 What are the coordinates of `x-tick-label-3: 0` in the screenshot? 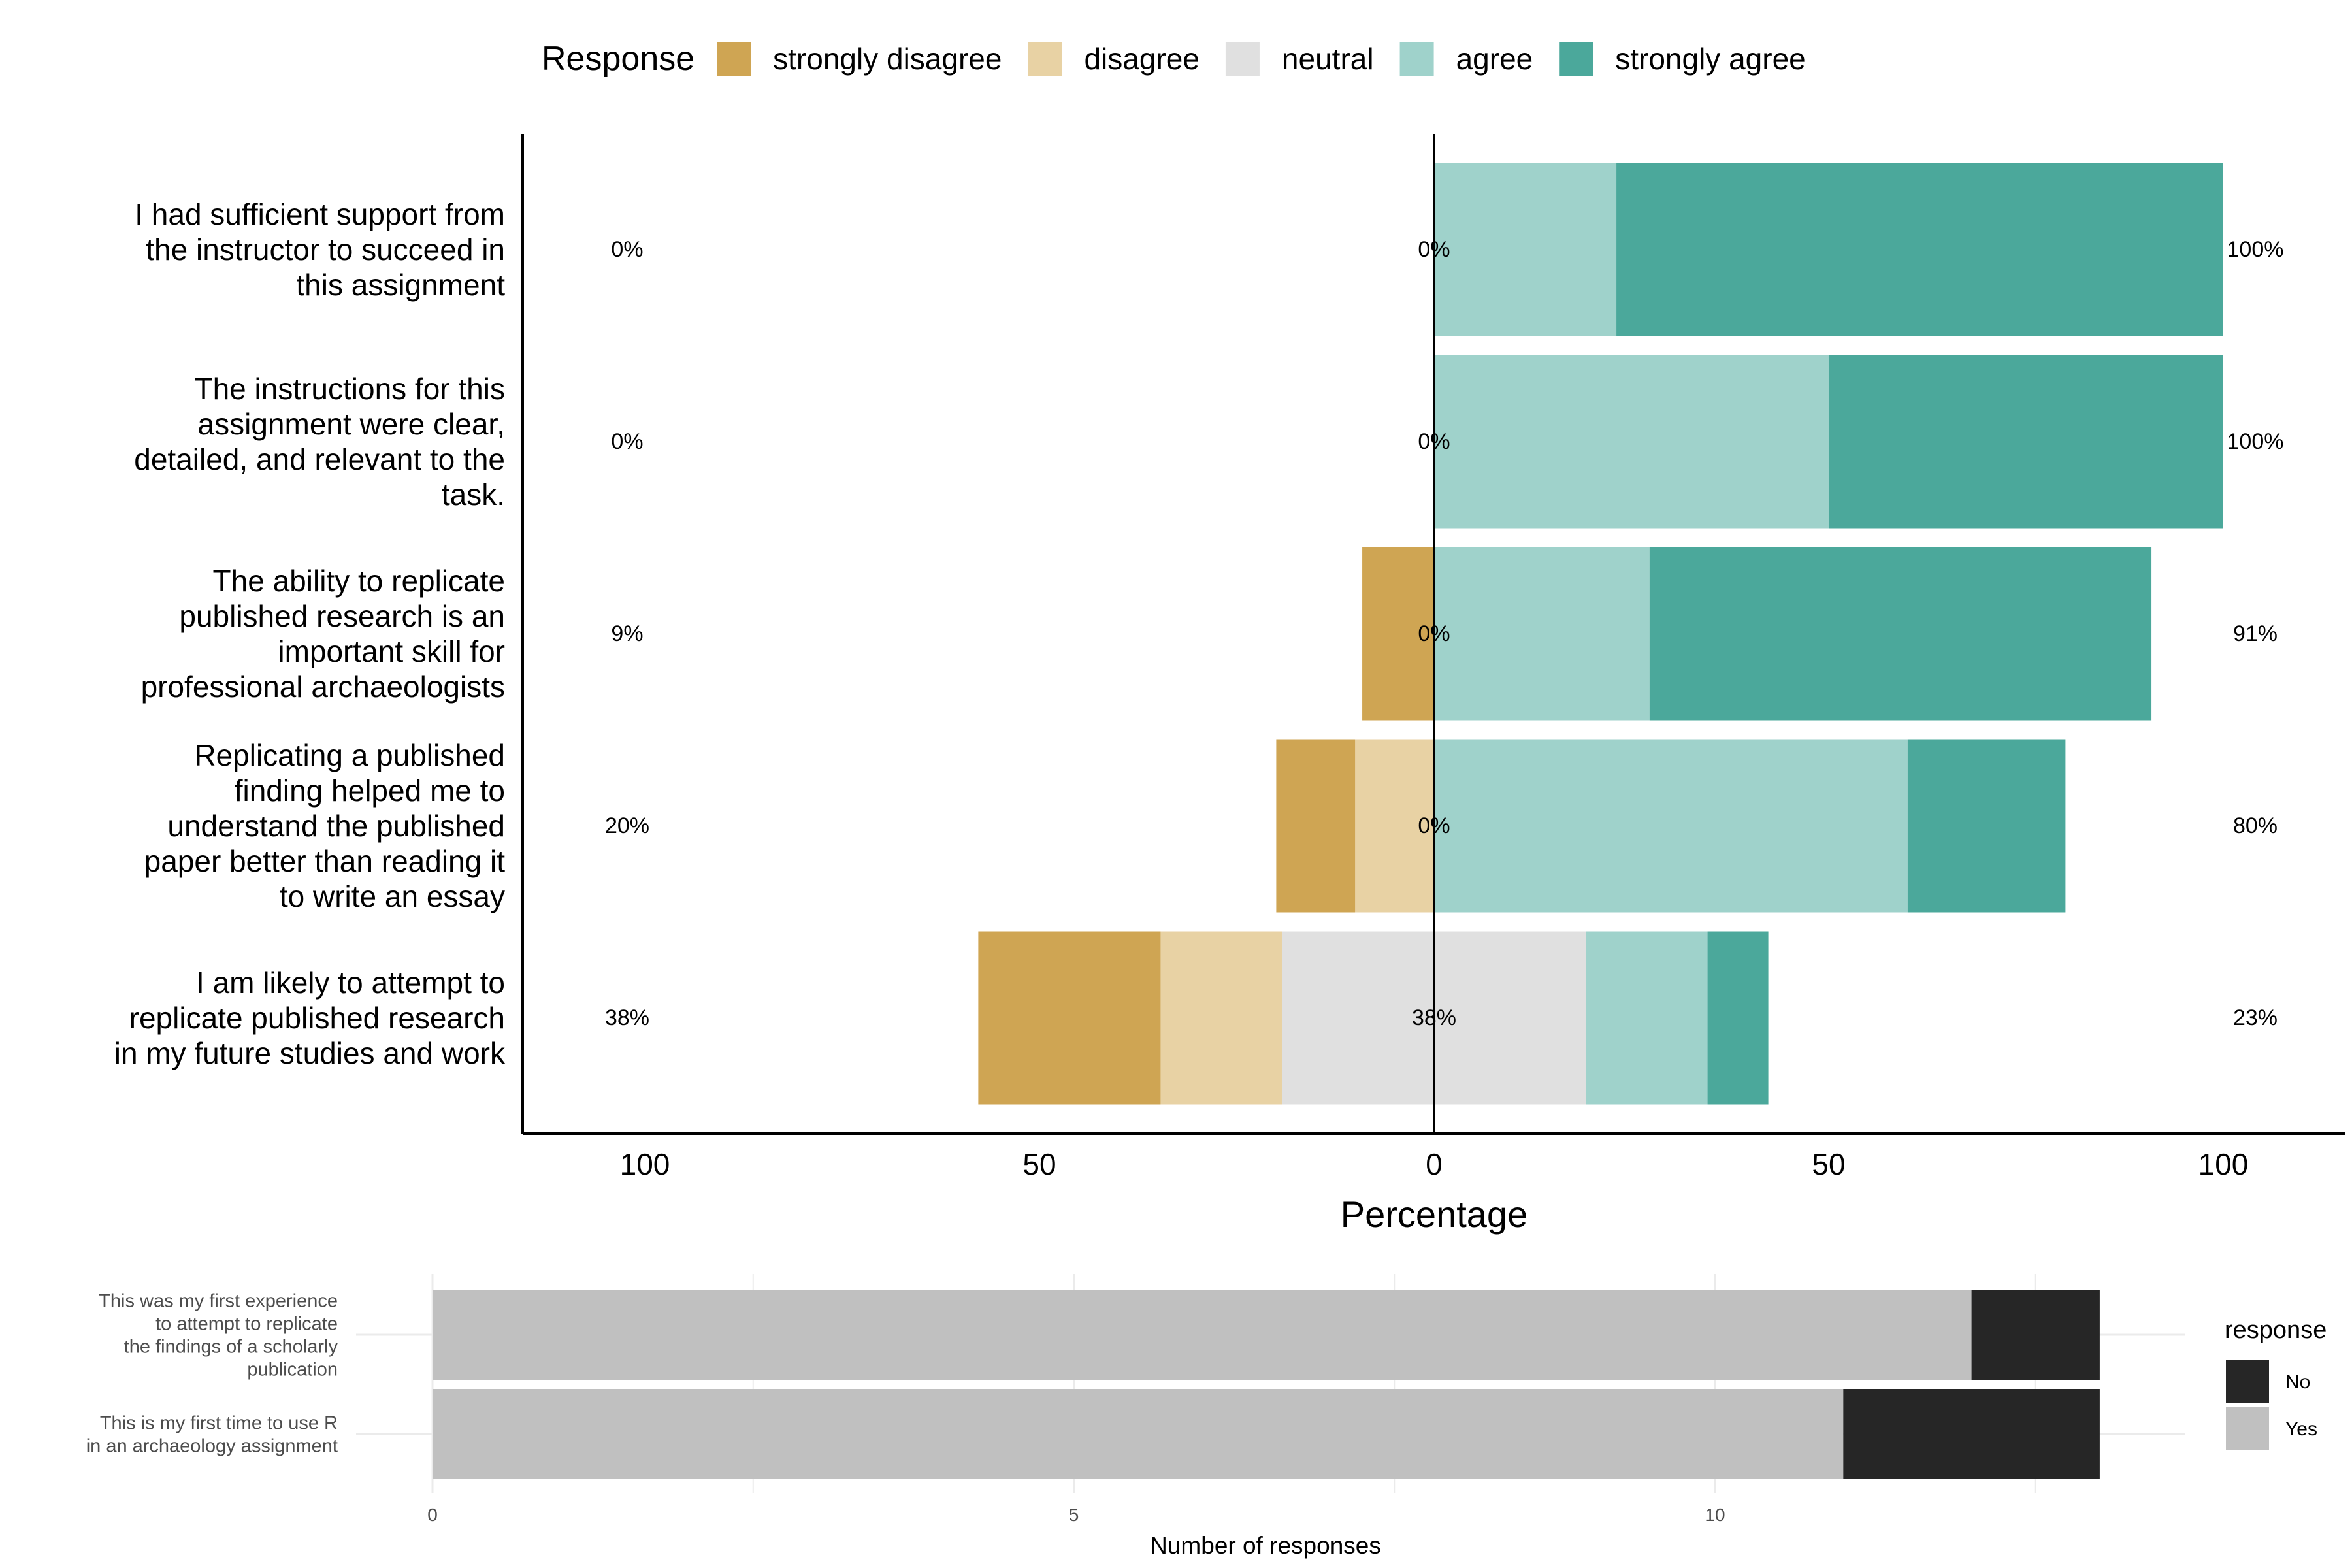 It's located at (1434, 1164).